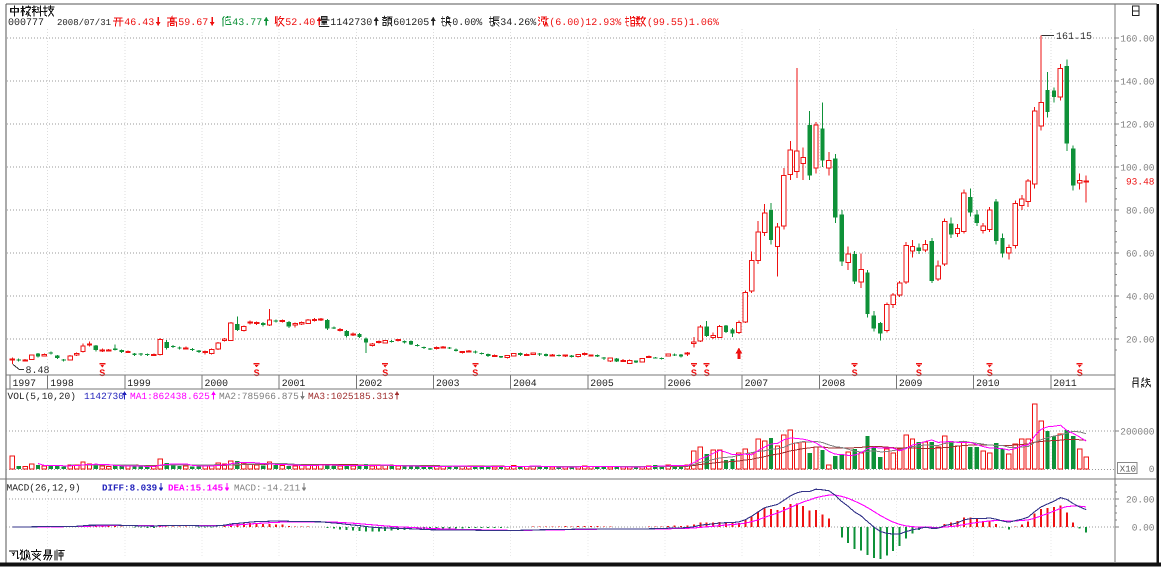  I want to click on svg-text: 80.00, so click(1140, 210).